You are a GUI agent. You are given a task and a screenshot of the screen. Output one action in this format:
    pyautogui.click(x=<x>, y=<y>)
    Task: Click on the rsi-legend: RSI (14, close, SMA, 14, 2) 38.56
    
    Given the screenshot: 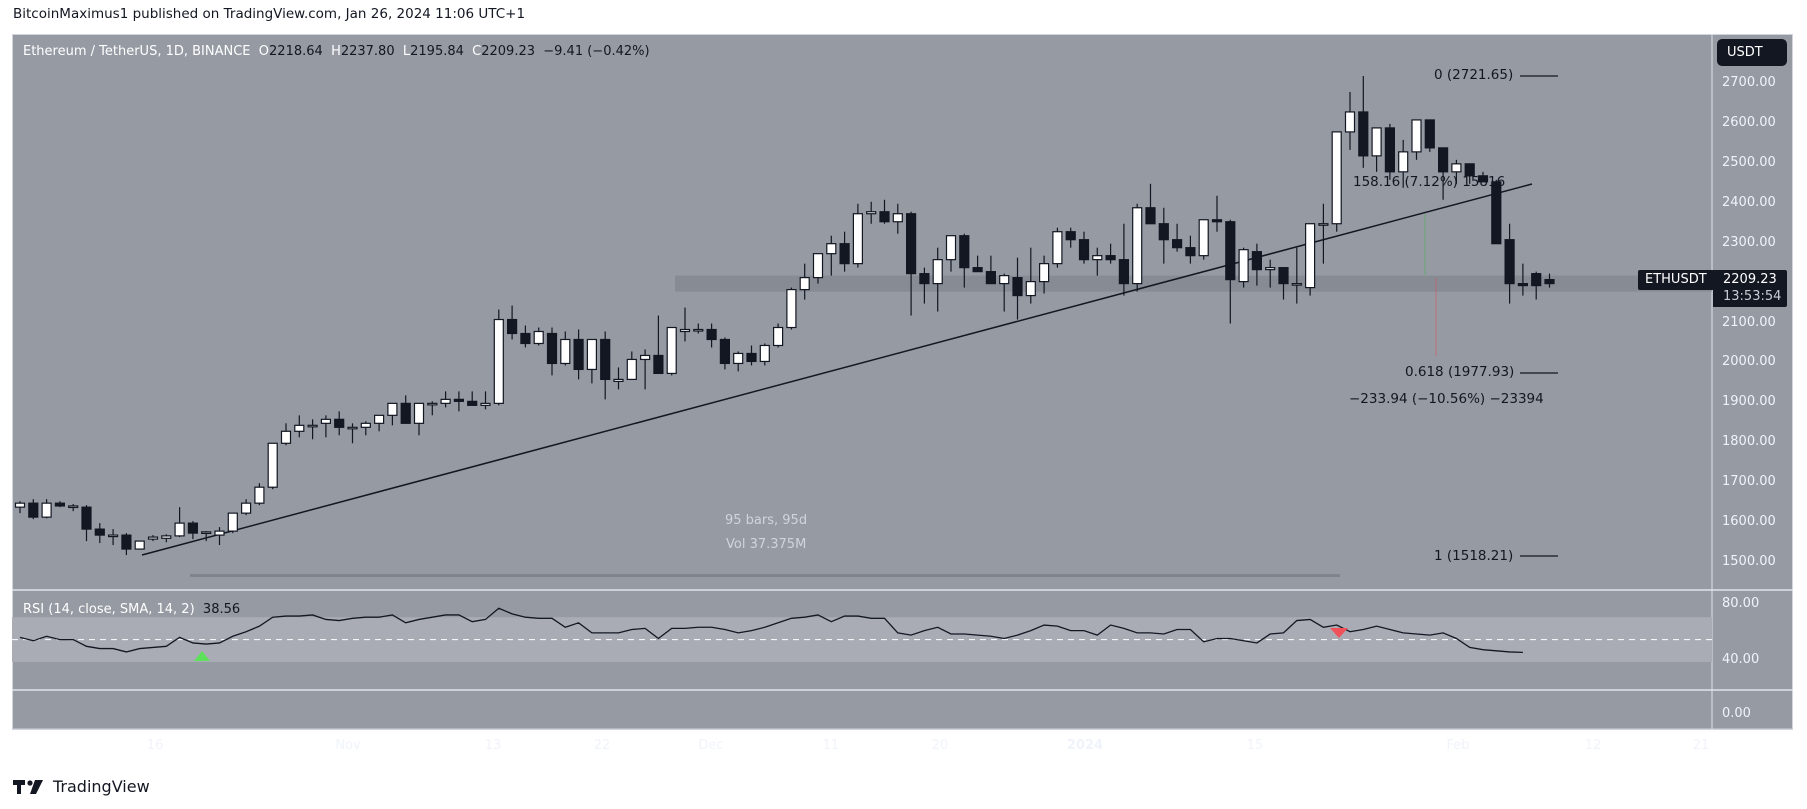 What is the action you would take?
    pyautogui.click(x=131, y=609)
    